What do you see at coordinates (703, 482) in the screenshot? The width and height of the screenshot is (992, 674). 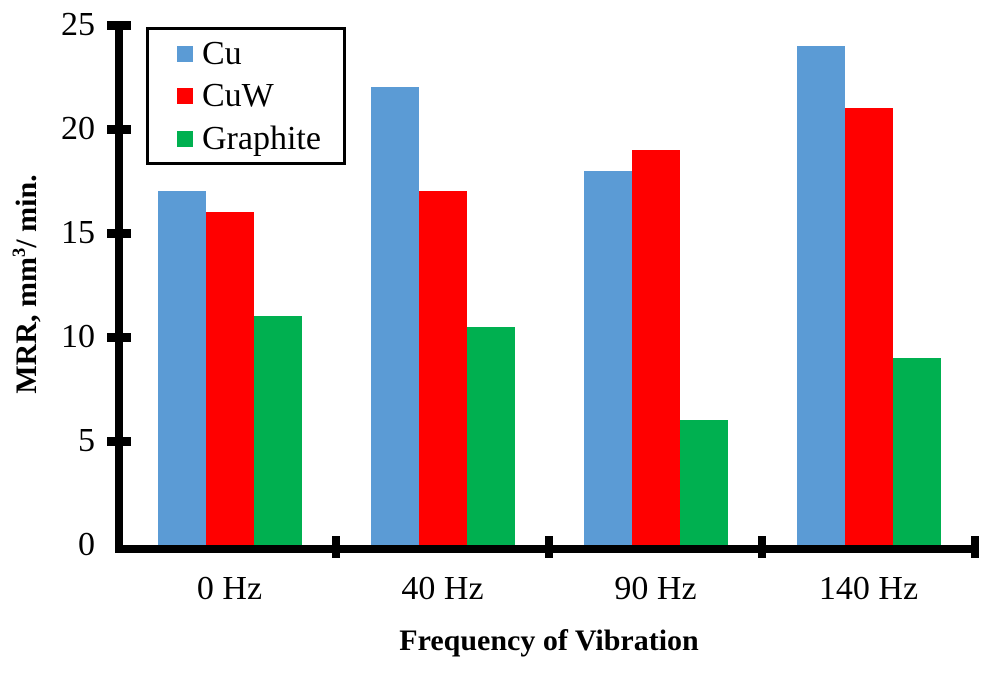 I see `bar-graphite-90-hz` at bounding box center [703, 482].